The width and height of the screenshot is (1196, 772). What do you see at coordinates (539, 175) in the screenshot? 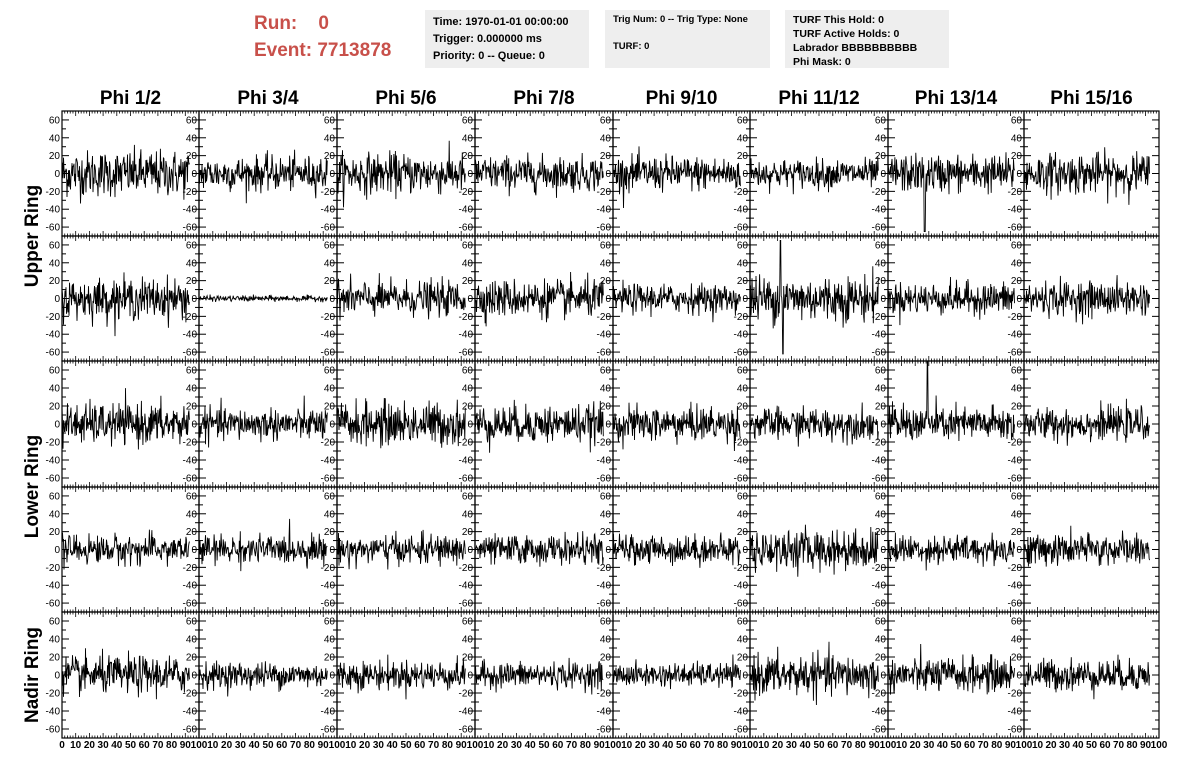
I see `waveform-r1-c4` at bounding box center [539, 175].